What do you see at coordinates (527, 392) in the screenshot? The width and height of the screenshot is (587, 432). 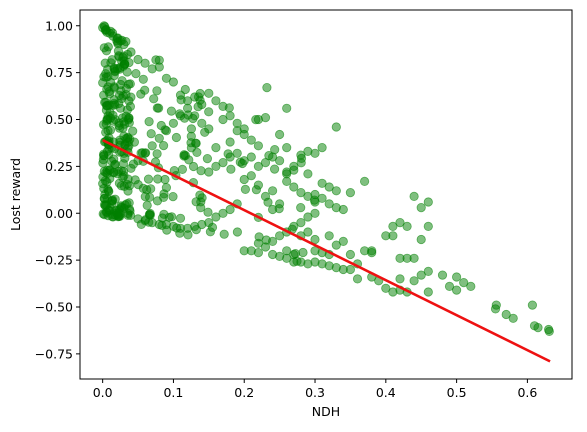 I see `x-tick-label: 0.6` at bounding box center [527, 392].